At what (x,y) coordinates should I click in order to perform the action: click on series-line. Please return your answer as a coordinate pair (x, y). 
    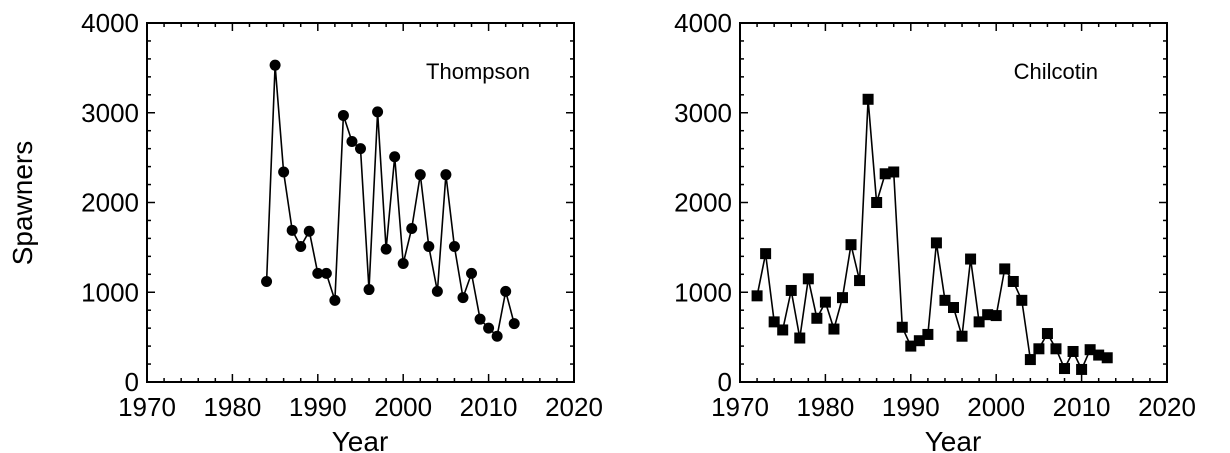
    Looking at the image, I should click on (390, 201).